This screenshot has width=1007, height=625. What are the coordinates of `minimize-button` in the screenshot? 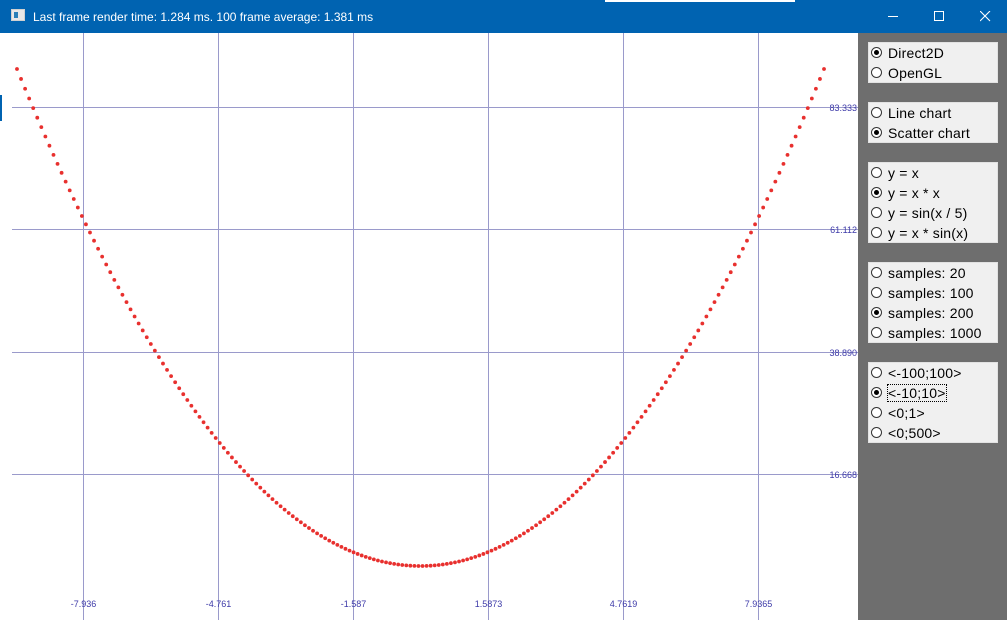 It's located at (893, 16).